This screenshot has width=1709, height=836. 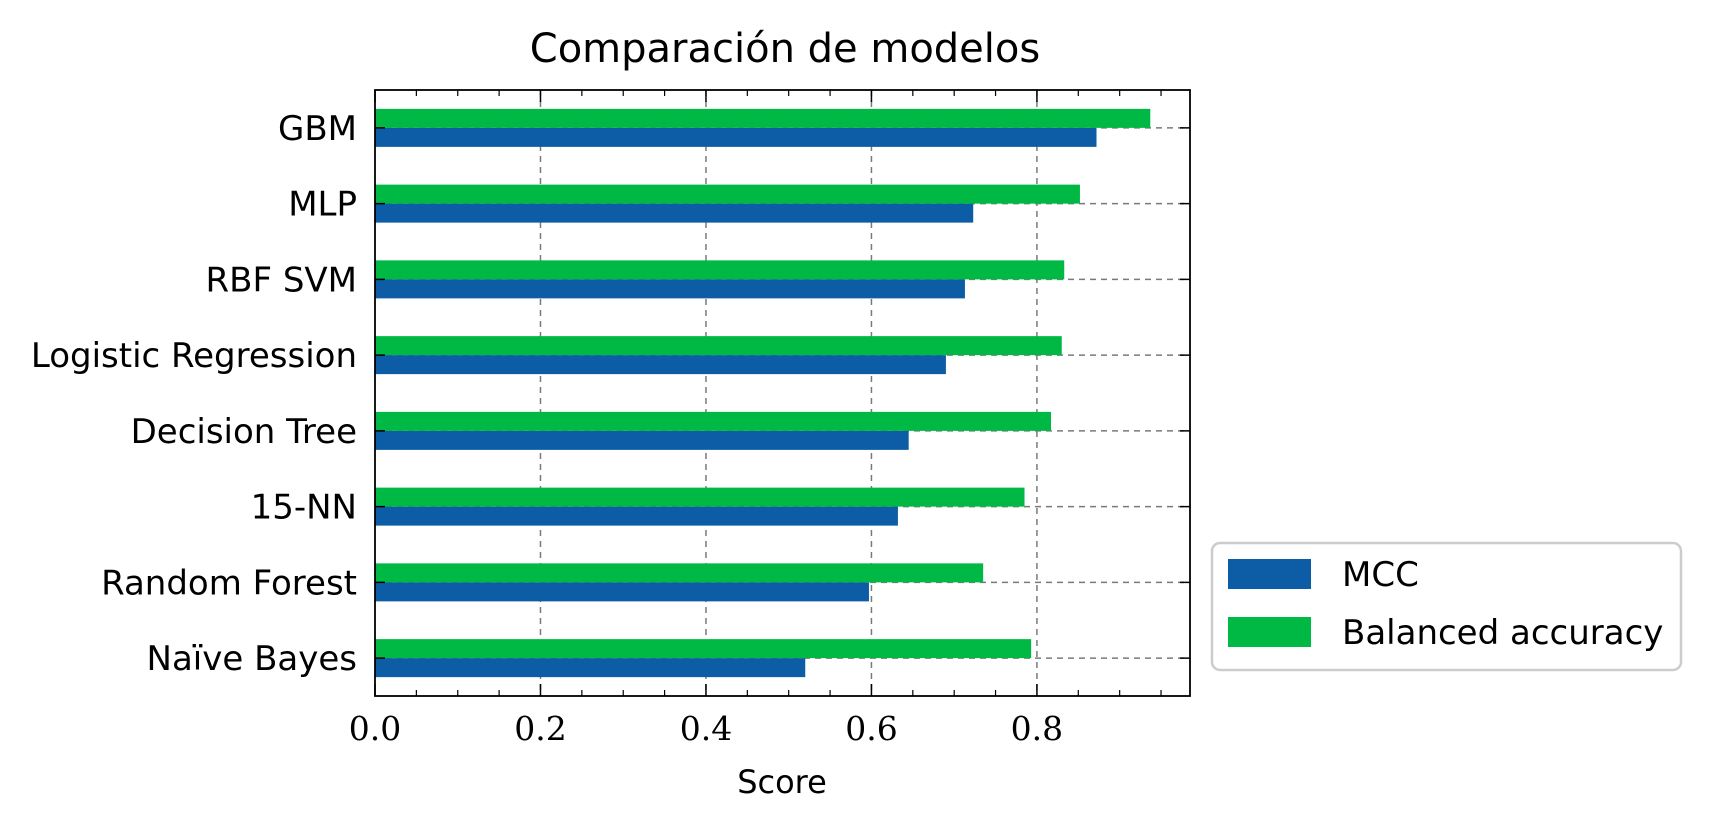 I want to click on legend-frame, so click(x=1446, y=606).